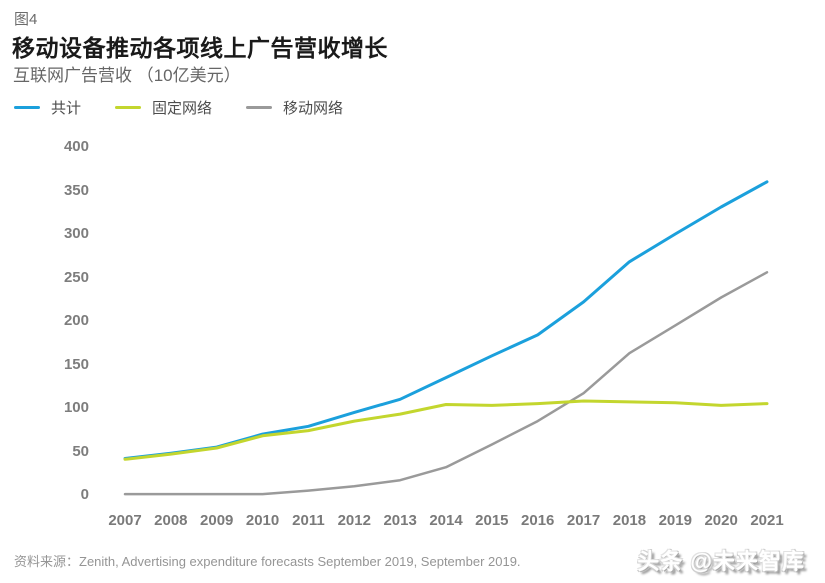  What do you see at coordinates (262, 520) in the screenshot?
I see `x-tick-label: 2010` at bounding box center [262, 520].